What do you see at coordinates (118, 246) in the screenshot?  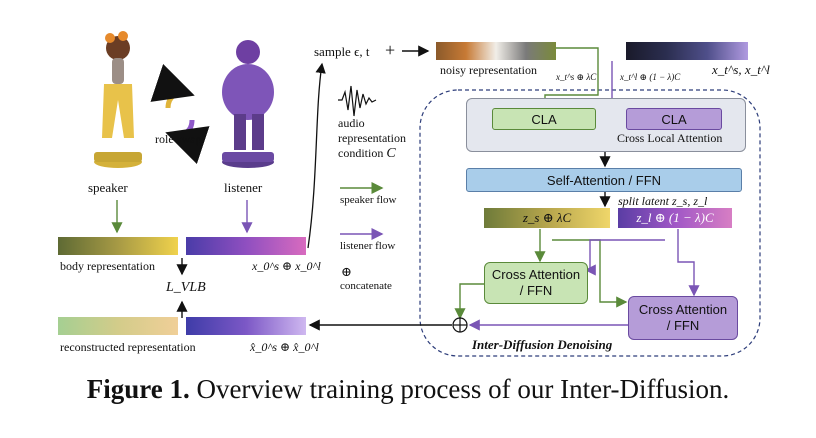 I see `body-representation-bar-speaker` at bounding box center [118, 246].